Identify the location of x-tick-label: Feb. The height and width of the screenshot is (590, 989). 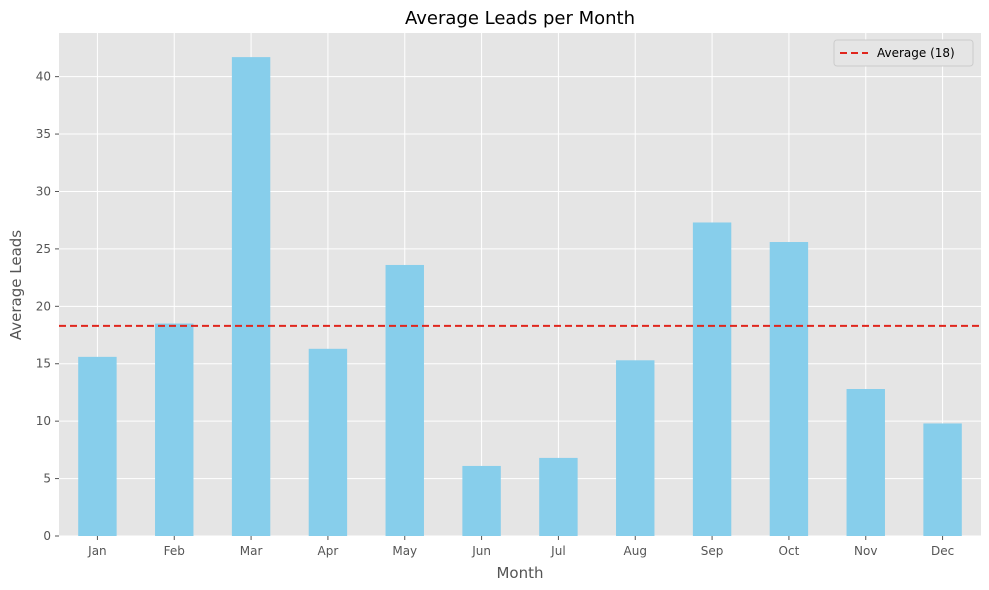
(174, 551).